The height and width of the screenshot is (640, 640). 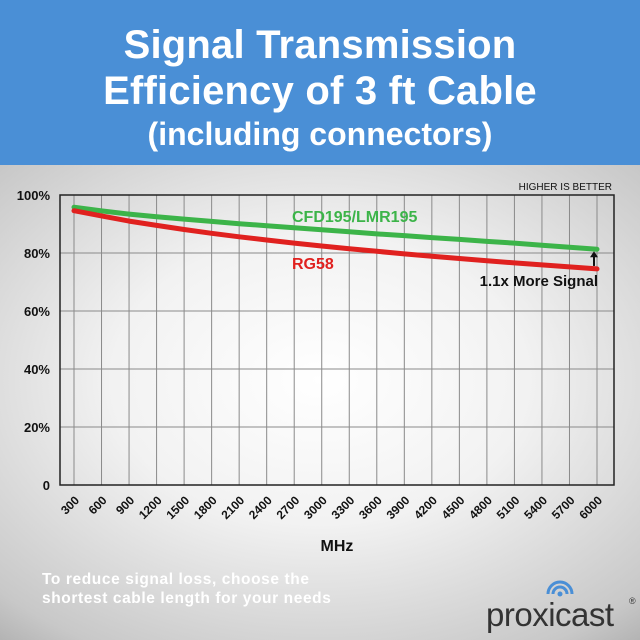 What do you see at coordinates (205, 507) in the screenshot?
I see `x-tick-label: 1800` at bounding box center [205, 507].